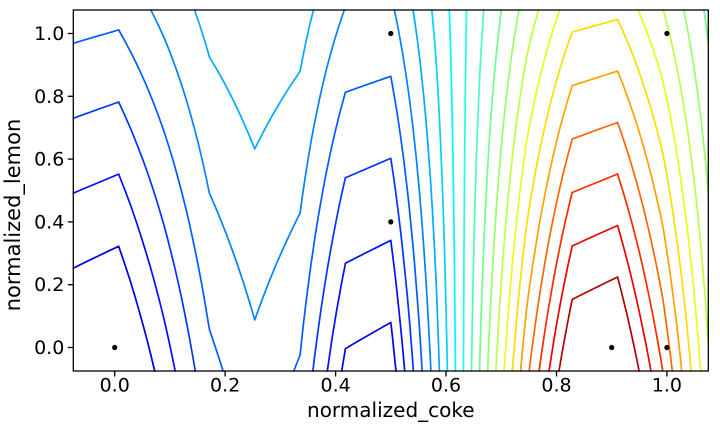 The image size is (720, 432). Describe the element at coordinates (446, 386) in the screenshot. I see `x-tick-label: 0.6` at that location.